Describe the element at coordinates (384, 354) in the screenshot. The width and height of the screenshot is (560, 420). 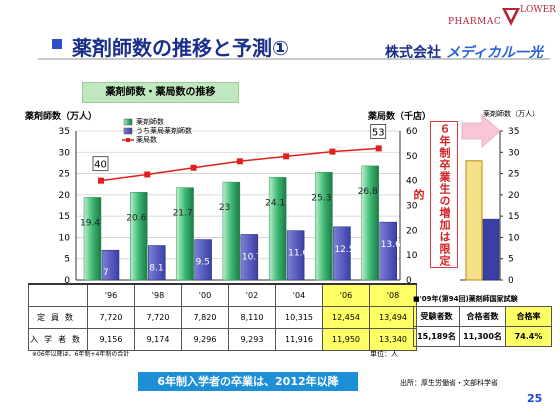
I see `unit-note: 単位：人` at that location.